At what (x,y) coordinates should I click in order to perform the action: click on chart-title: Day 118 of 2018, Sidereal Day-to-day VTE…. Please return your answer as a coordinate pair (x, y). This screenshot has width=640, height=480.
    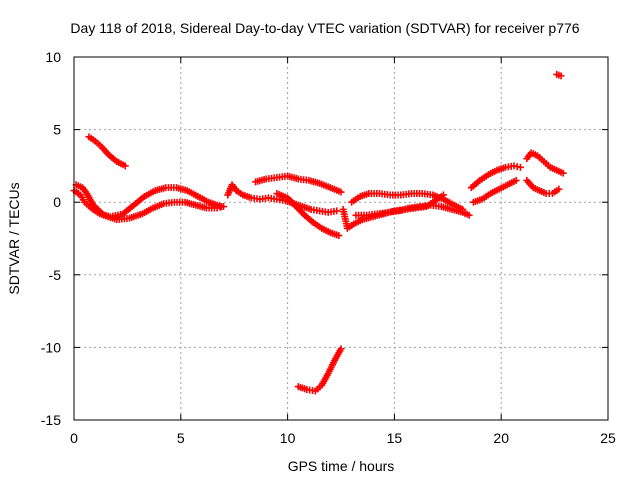
    Looking at the image, I should click on (324, 28).